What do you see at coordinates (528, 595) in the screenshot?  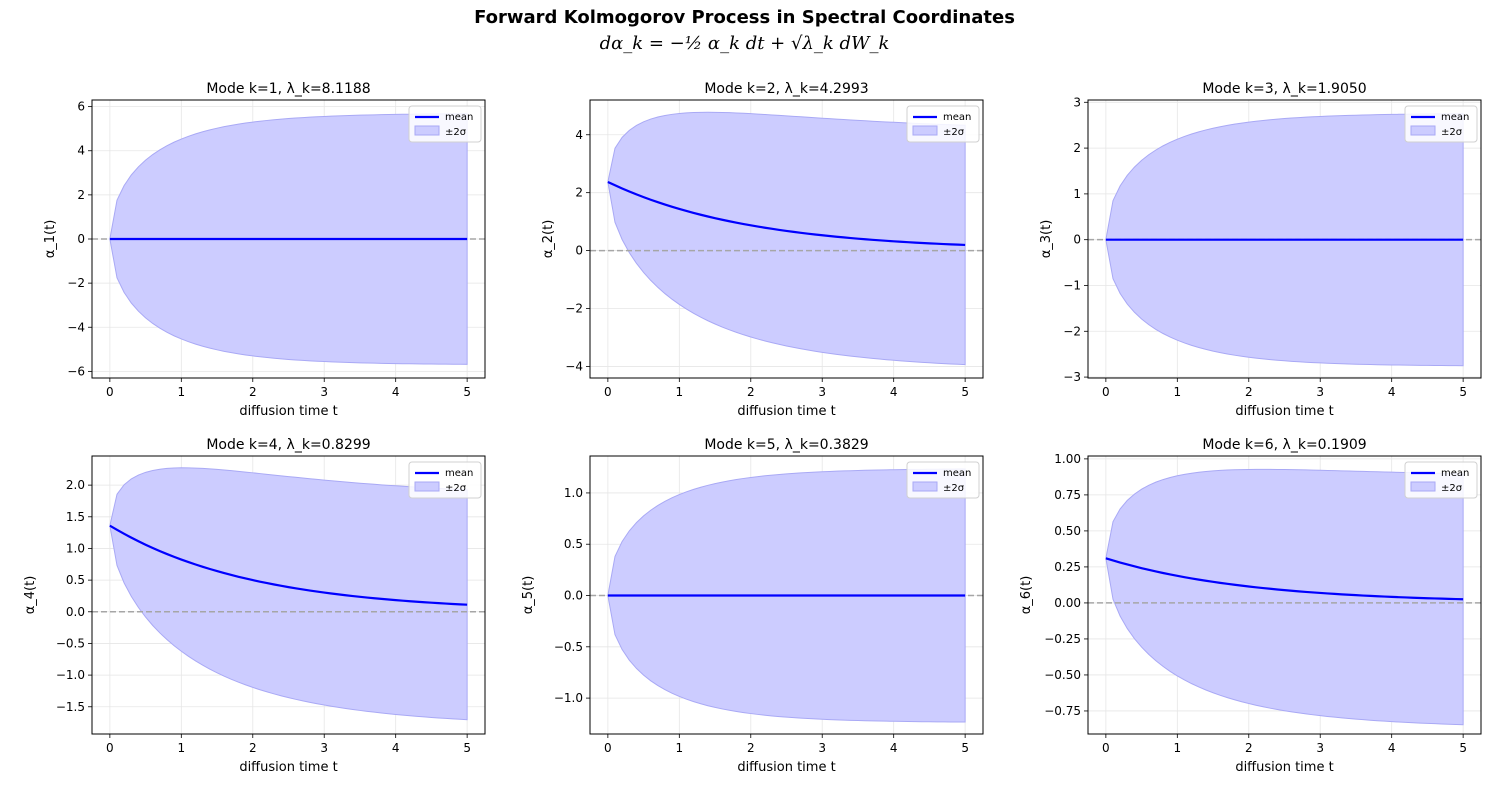 I see `y-axis-label: α_5(t)` at bounding box center [528, 595].